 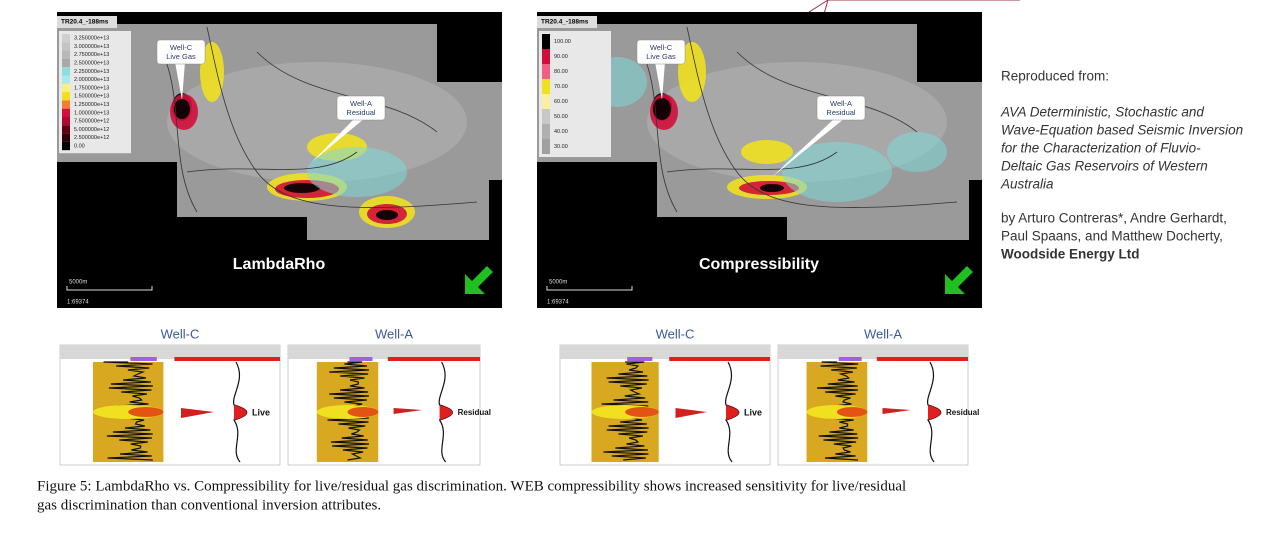 What do you see at coordinates (589, 288) in the screenshot?
I see `scale-bar` at bounding box center [589, 288].